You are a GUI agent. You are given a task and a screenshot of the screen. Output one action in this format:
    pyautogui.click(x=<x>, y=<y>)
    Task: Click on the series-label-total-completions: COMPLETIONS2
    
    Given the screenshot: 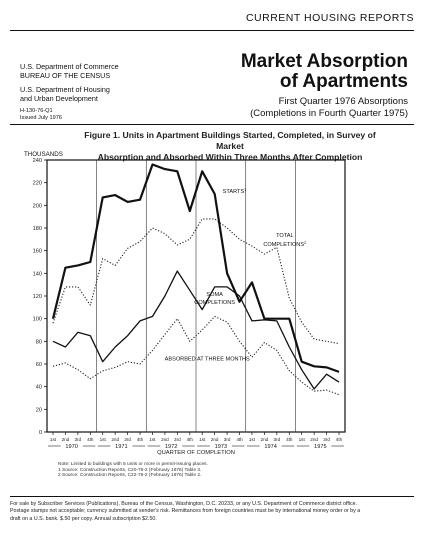 What is the action you would take?
    pyautogui.click(x=285, y=244)
    